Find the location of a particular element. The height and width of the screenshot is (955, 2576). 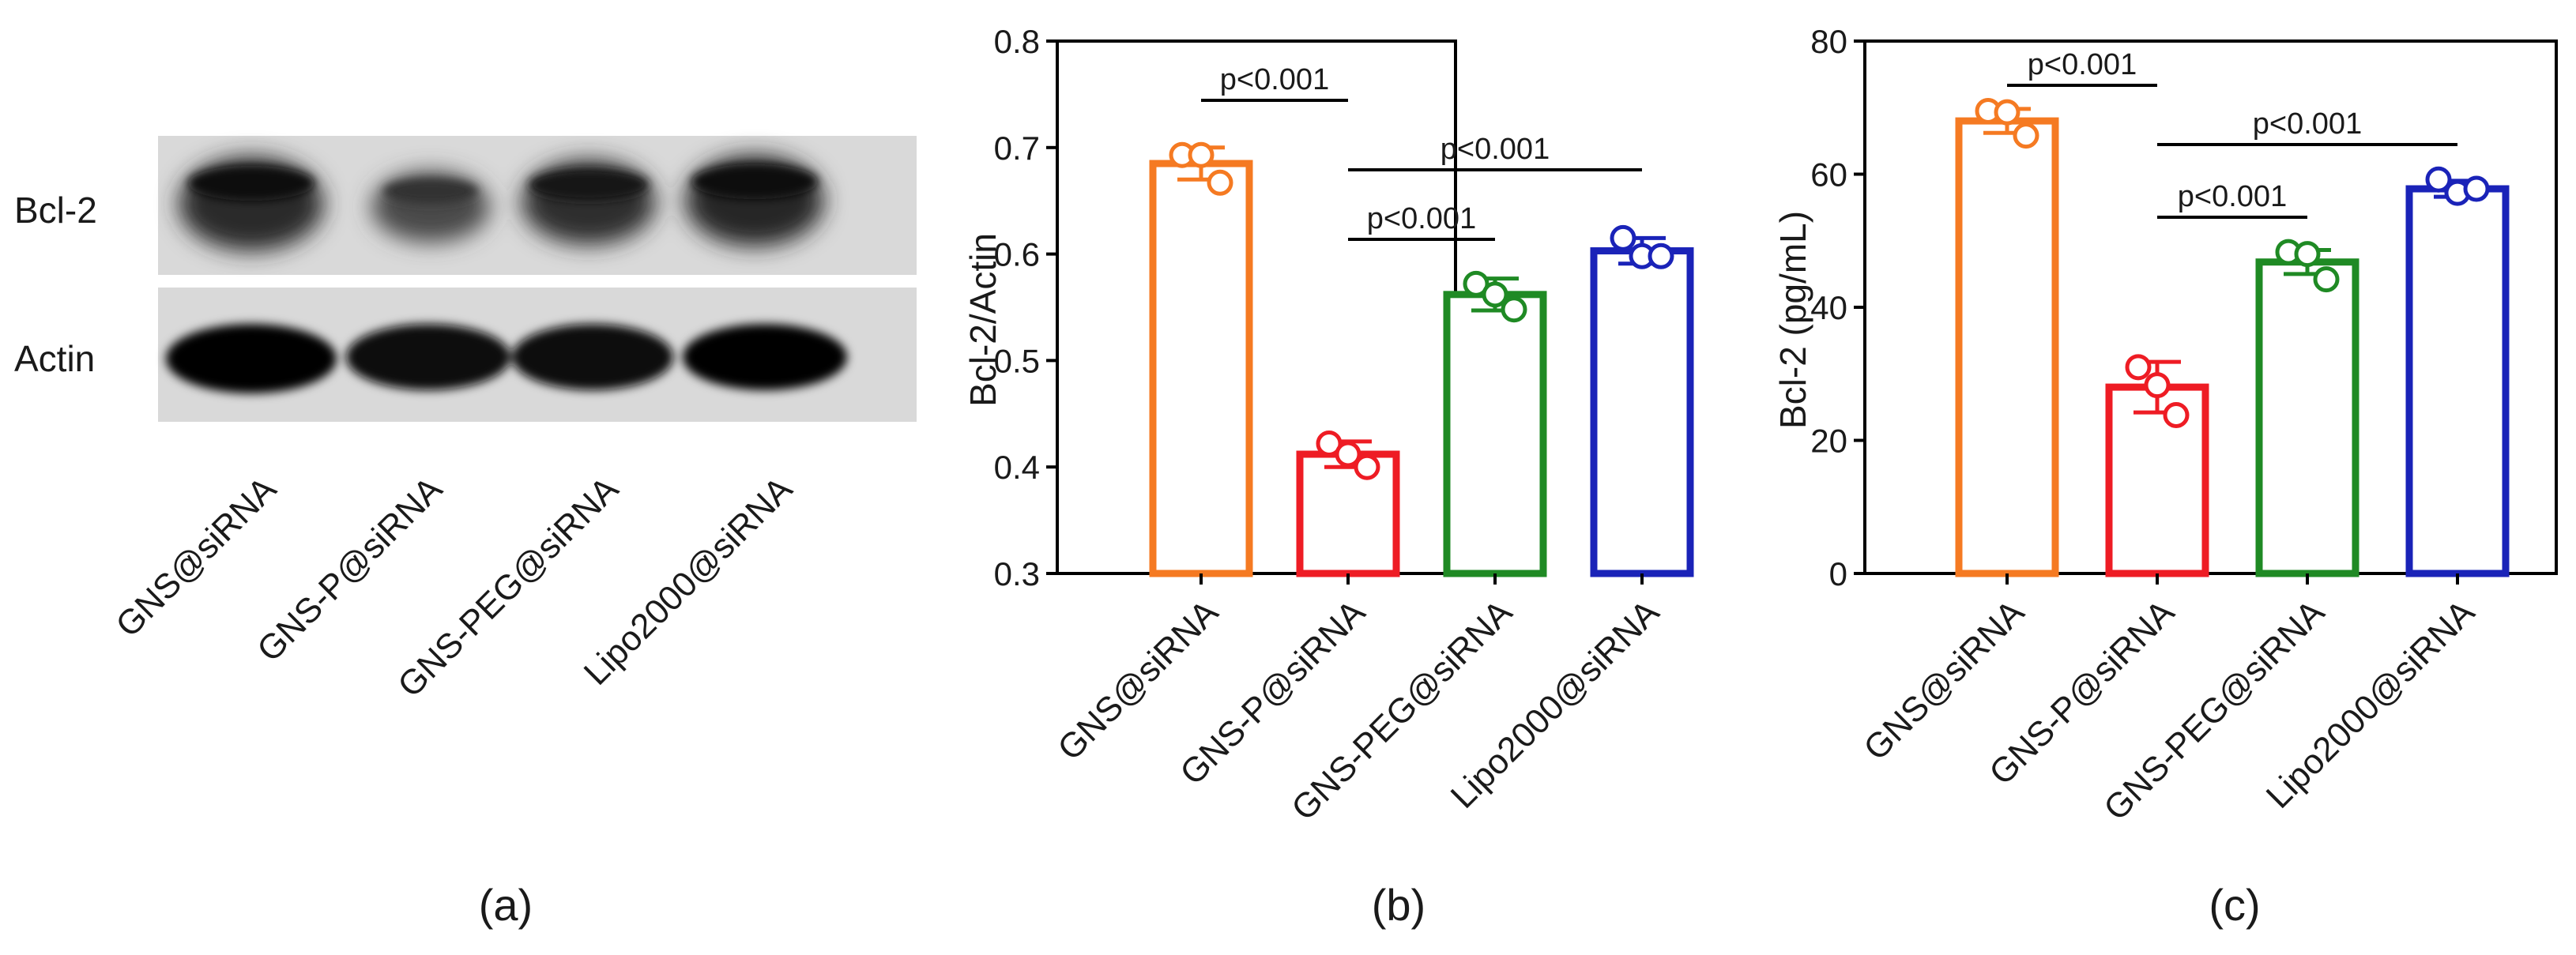

y-tick-label: 40 is located at coordinates (1828, 307).